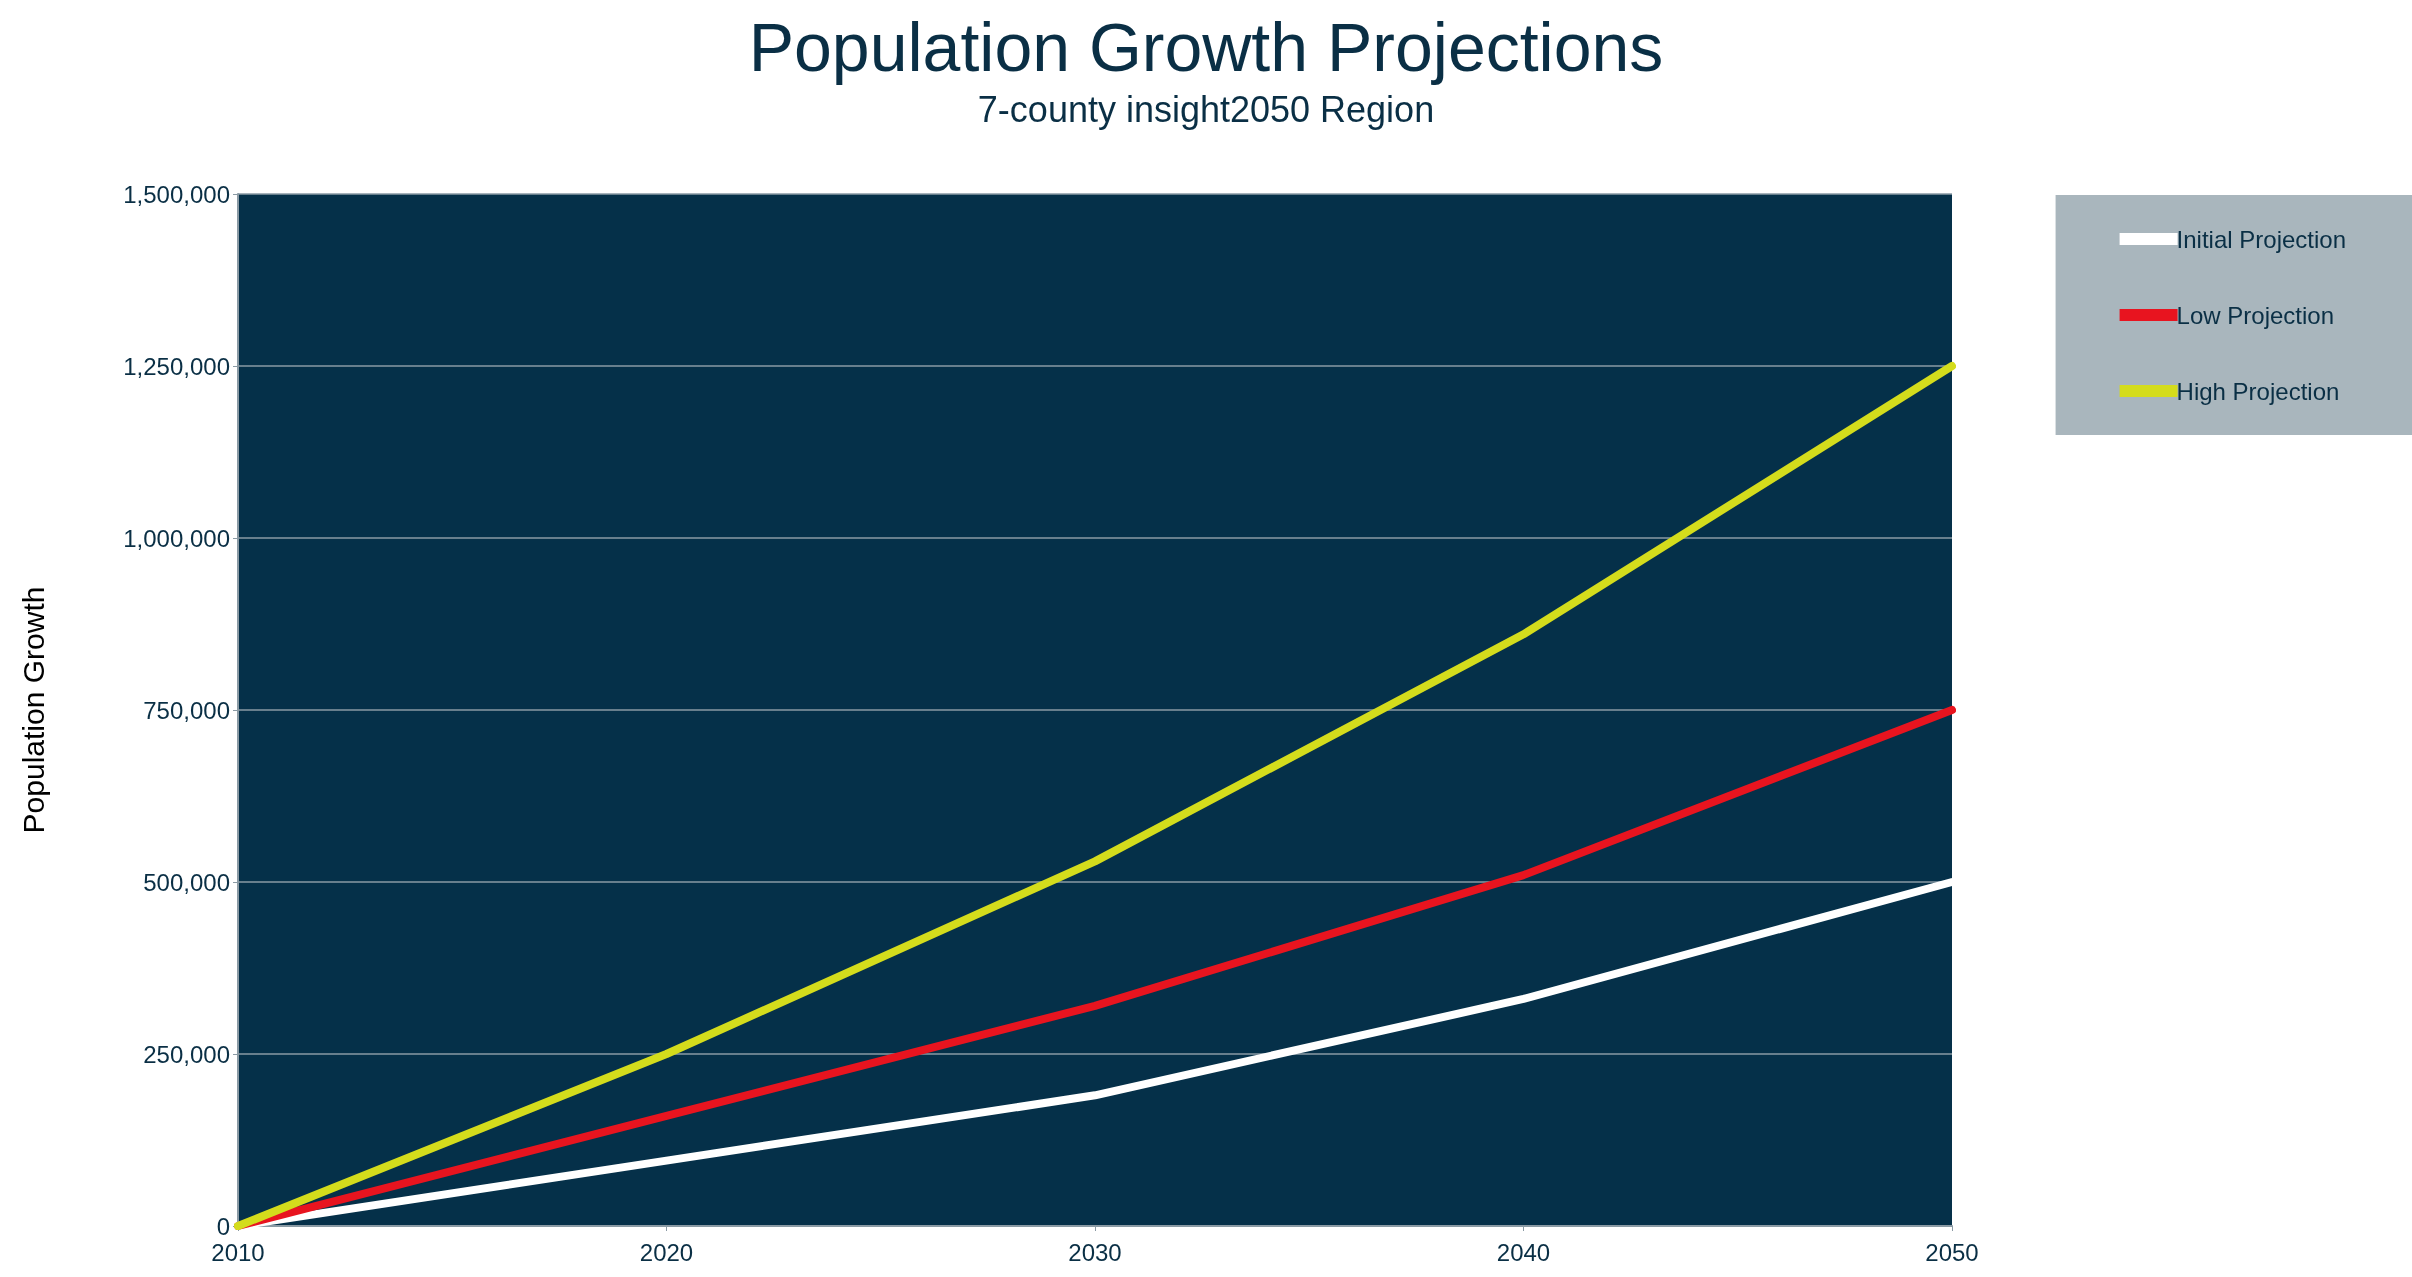  What do you see at coordinates (176, 538) in the screenshot?
I see `y-tick-label: 1,000,000` at bounding box center [176, 538].